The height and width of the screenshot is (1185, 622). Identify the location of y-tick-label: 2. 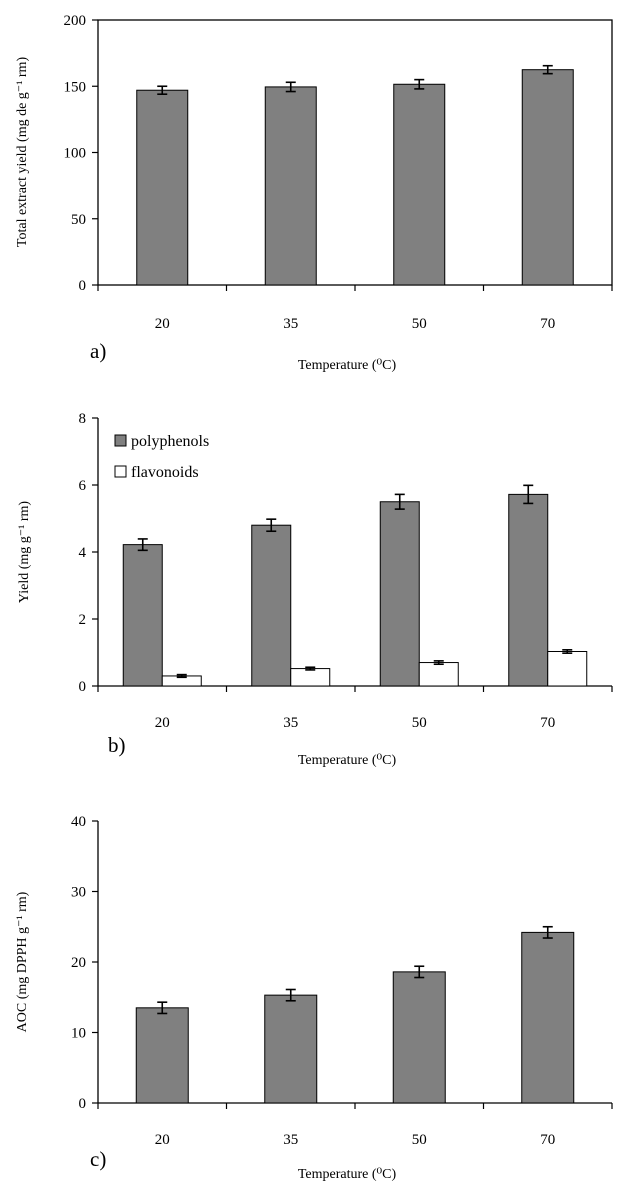
(83, 620).